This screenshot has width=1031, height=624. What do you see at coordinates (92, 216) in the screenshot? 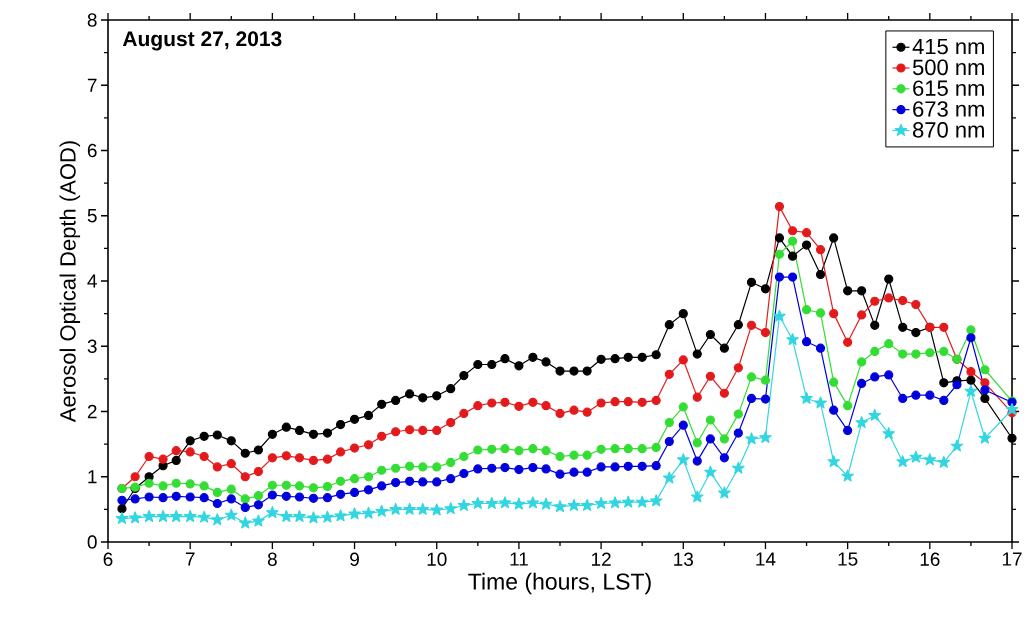
I see `y-tick-label: 5` at bounding box center [92, 216].